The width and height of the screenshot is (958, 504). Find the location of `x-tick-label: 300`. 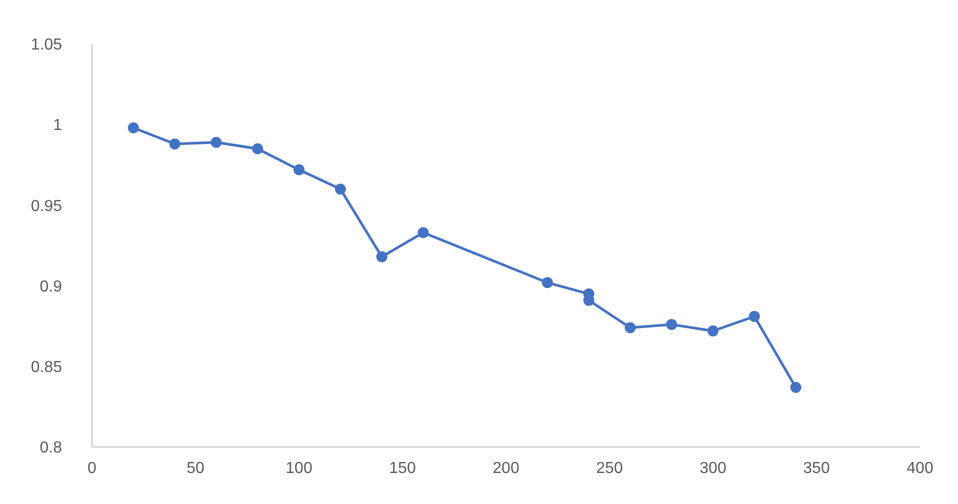

x-tick-label: 300 is located at coordinates (713, 468).